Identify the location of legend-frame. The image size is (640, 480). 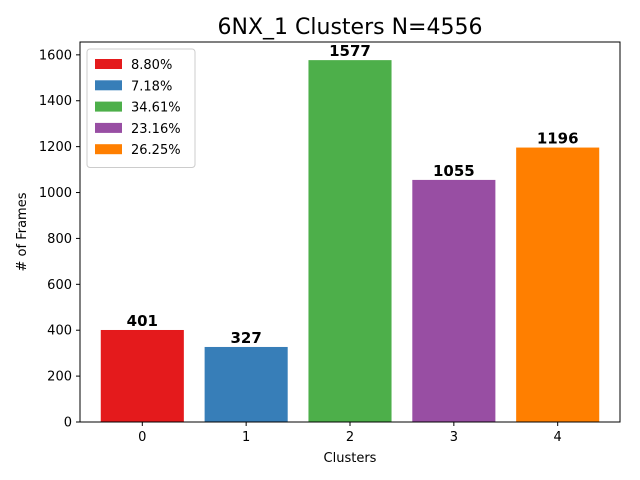
(141, 108).